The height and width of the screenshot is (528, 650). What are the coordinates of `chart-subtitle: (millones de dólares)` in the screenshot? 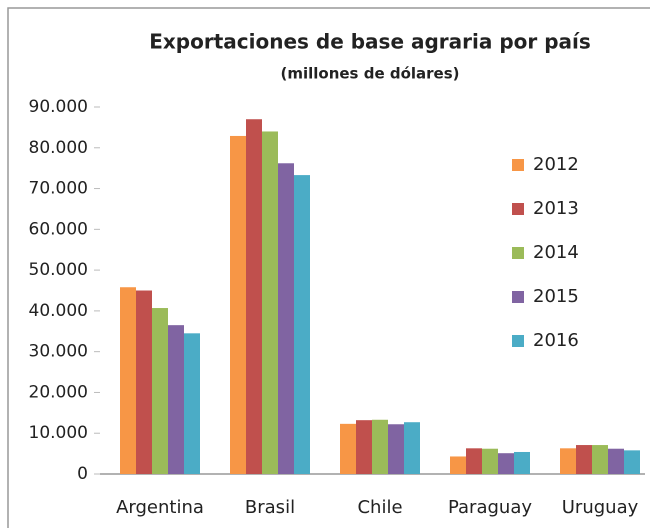 It's located at (369, 74).